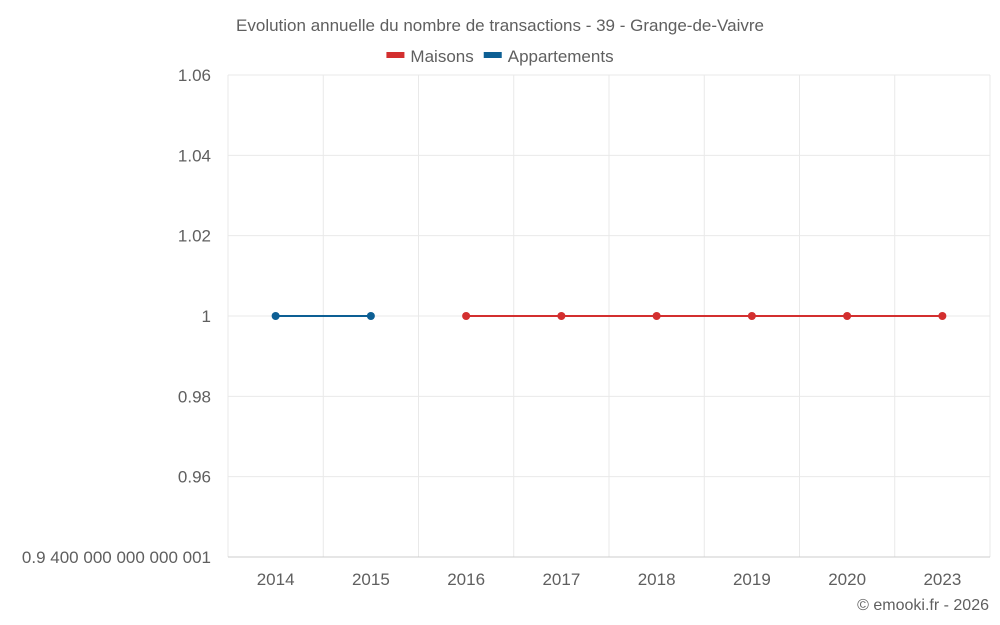 The height and width of the screenshot is (625, 1000). Describe the element at coordinates (194, 396) in the screenshot. I see `y-tick-label: 0.98` at that location.